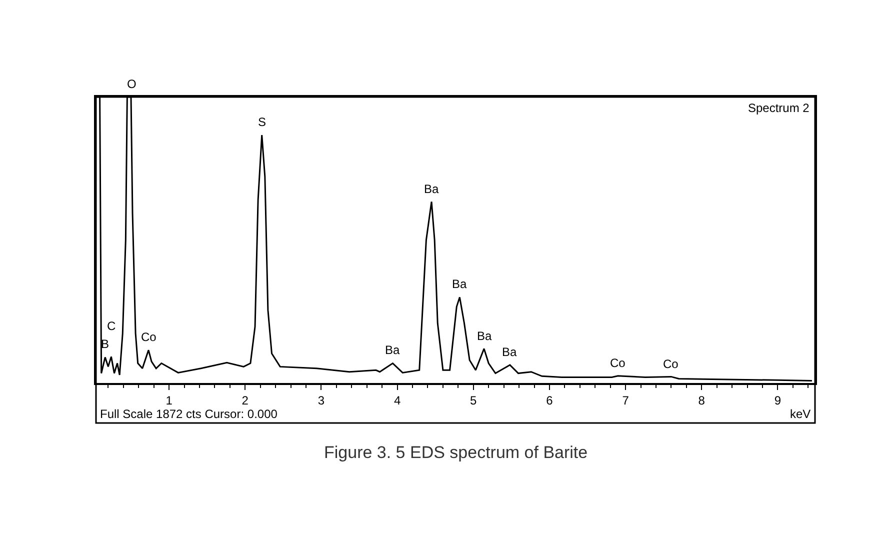  Describe the element at coordinates (105, 344) in the screenshot. I see `annotation: B` at that location.